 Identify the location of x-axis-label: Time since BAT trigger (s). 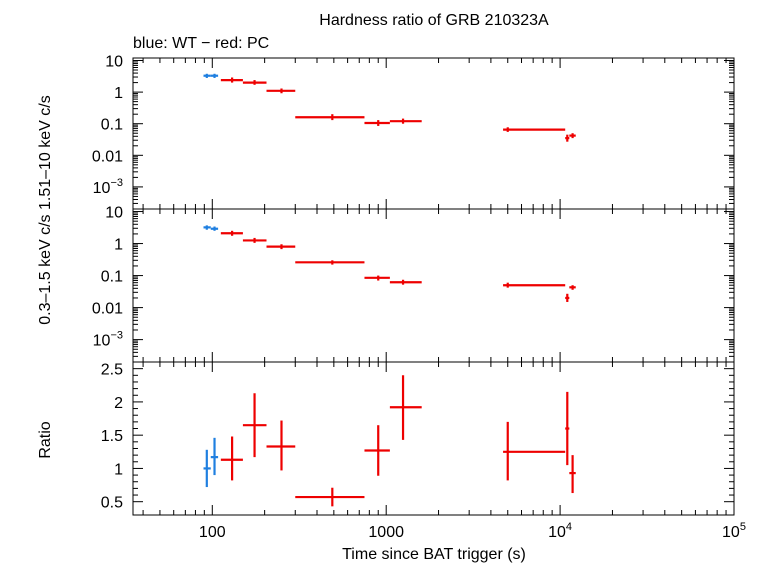
(434, 554).